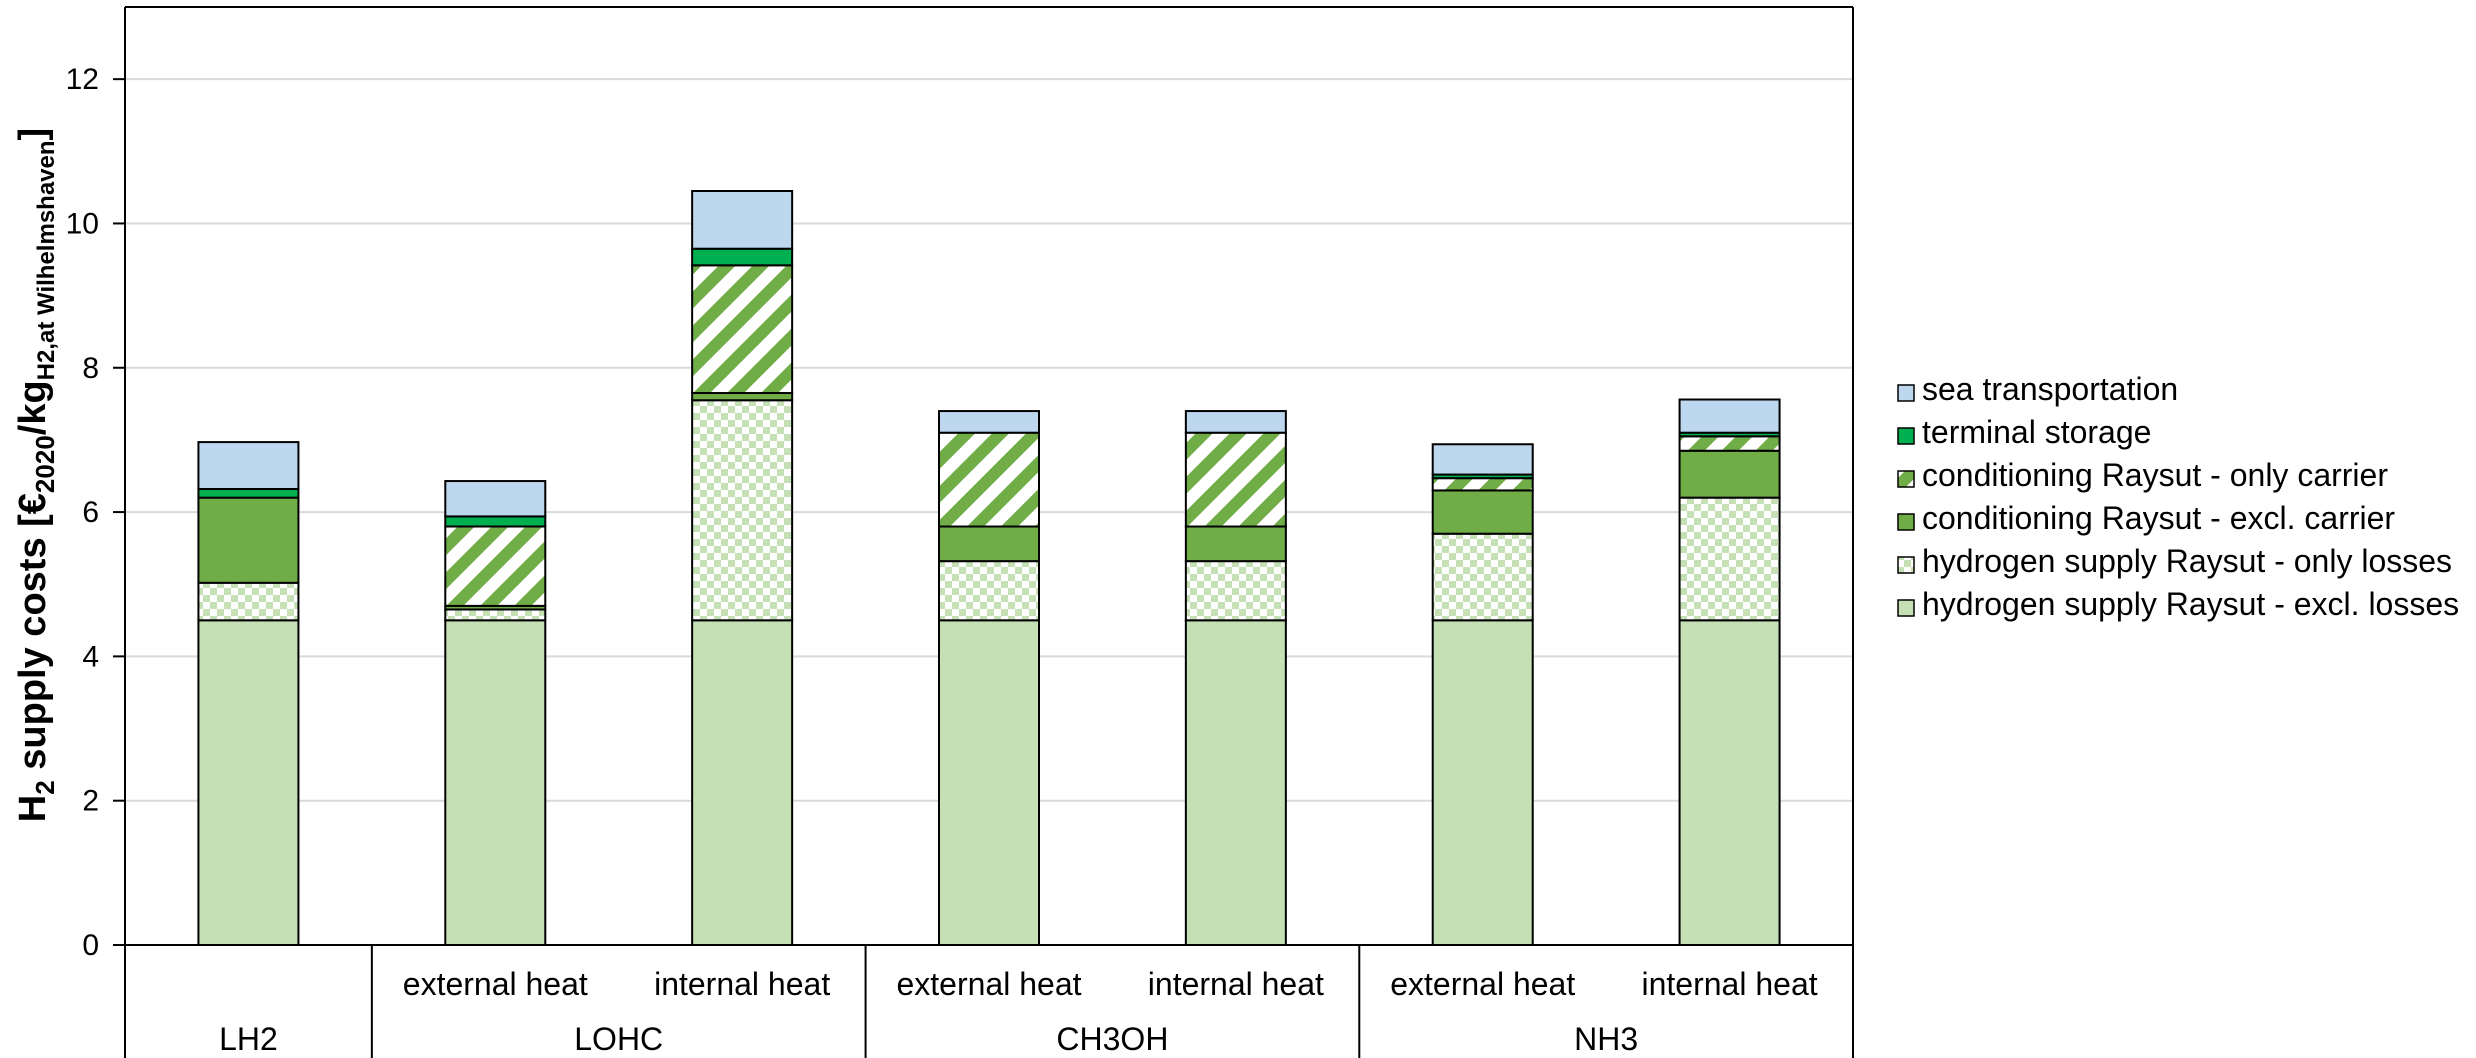  Describe the element at coordinates (90, 801) in the screenshot. I see `y-tick-label: 2` at that location.